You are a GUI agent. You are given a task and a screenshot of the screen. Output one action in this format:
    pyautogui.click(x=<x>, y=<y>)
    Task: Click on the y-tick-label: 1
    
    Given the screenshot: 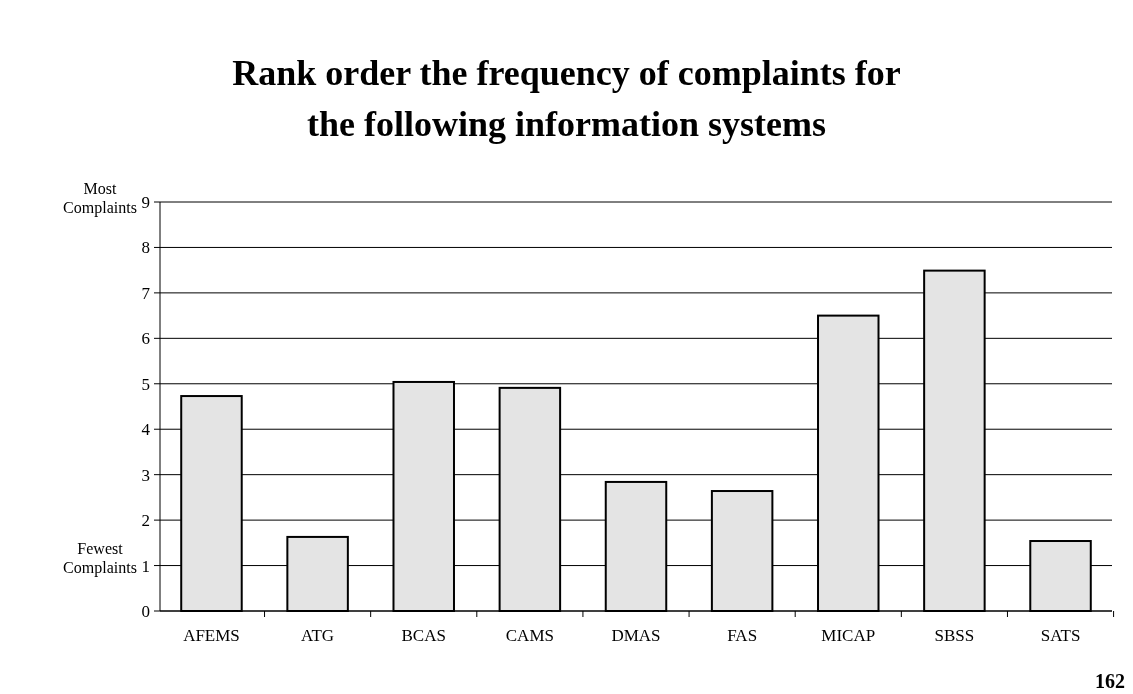 What is the action you would take?
    pyautogui.click(x=145, y=566)
    